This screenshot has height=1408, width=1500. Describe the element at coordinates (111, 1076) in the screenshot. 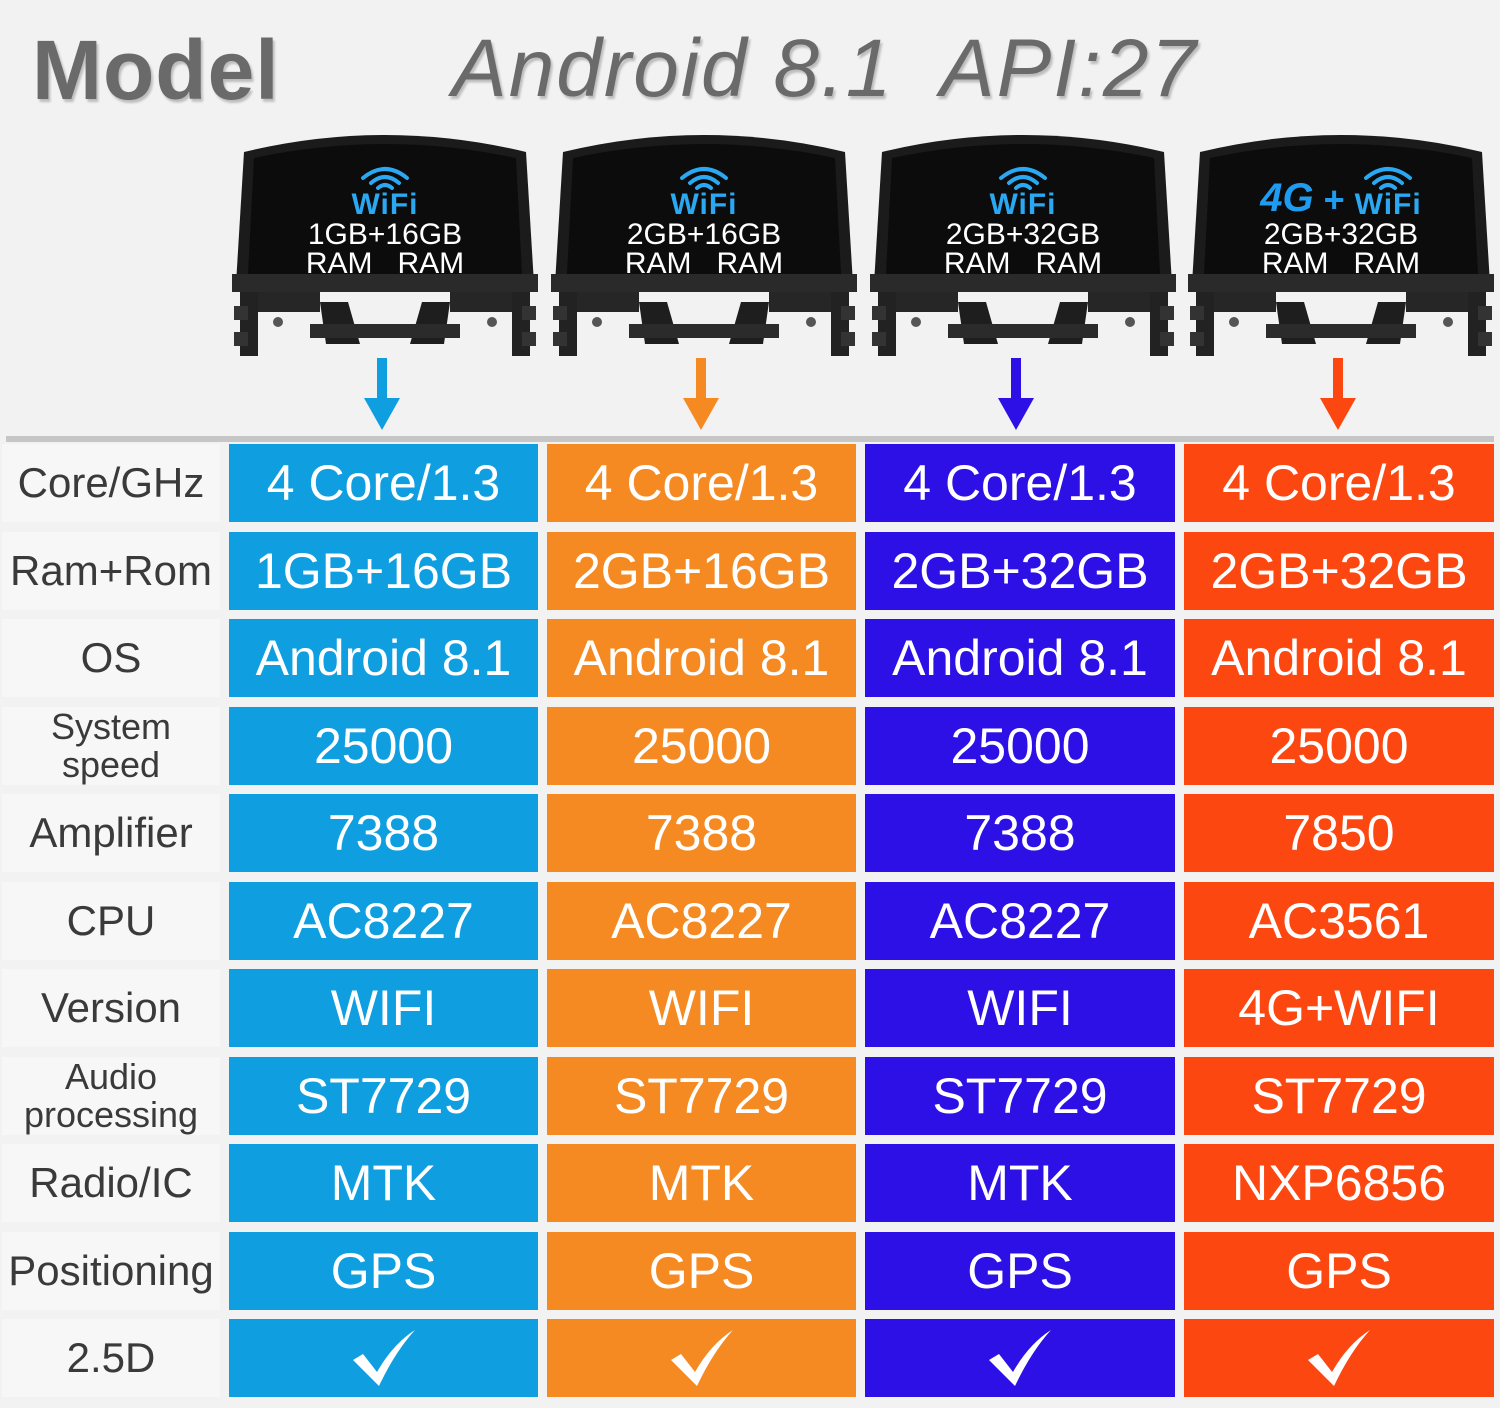

I see `row-label-line: Audio` at that location.